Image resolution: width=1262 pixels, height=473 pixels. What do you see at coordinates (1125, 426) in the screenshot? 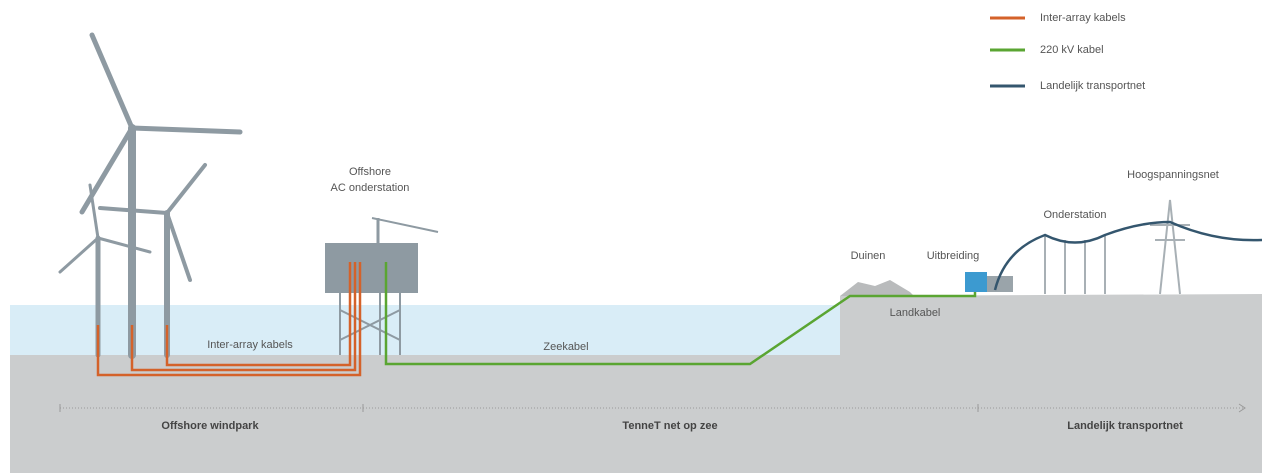
I see `zone-label: Landelijk transportnet` at bounding box center [1125, 426].